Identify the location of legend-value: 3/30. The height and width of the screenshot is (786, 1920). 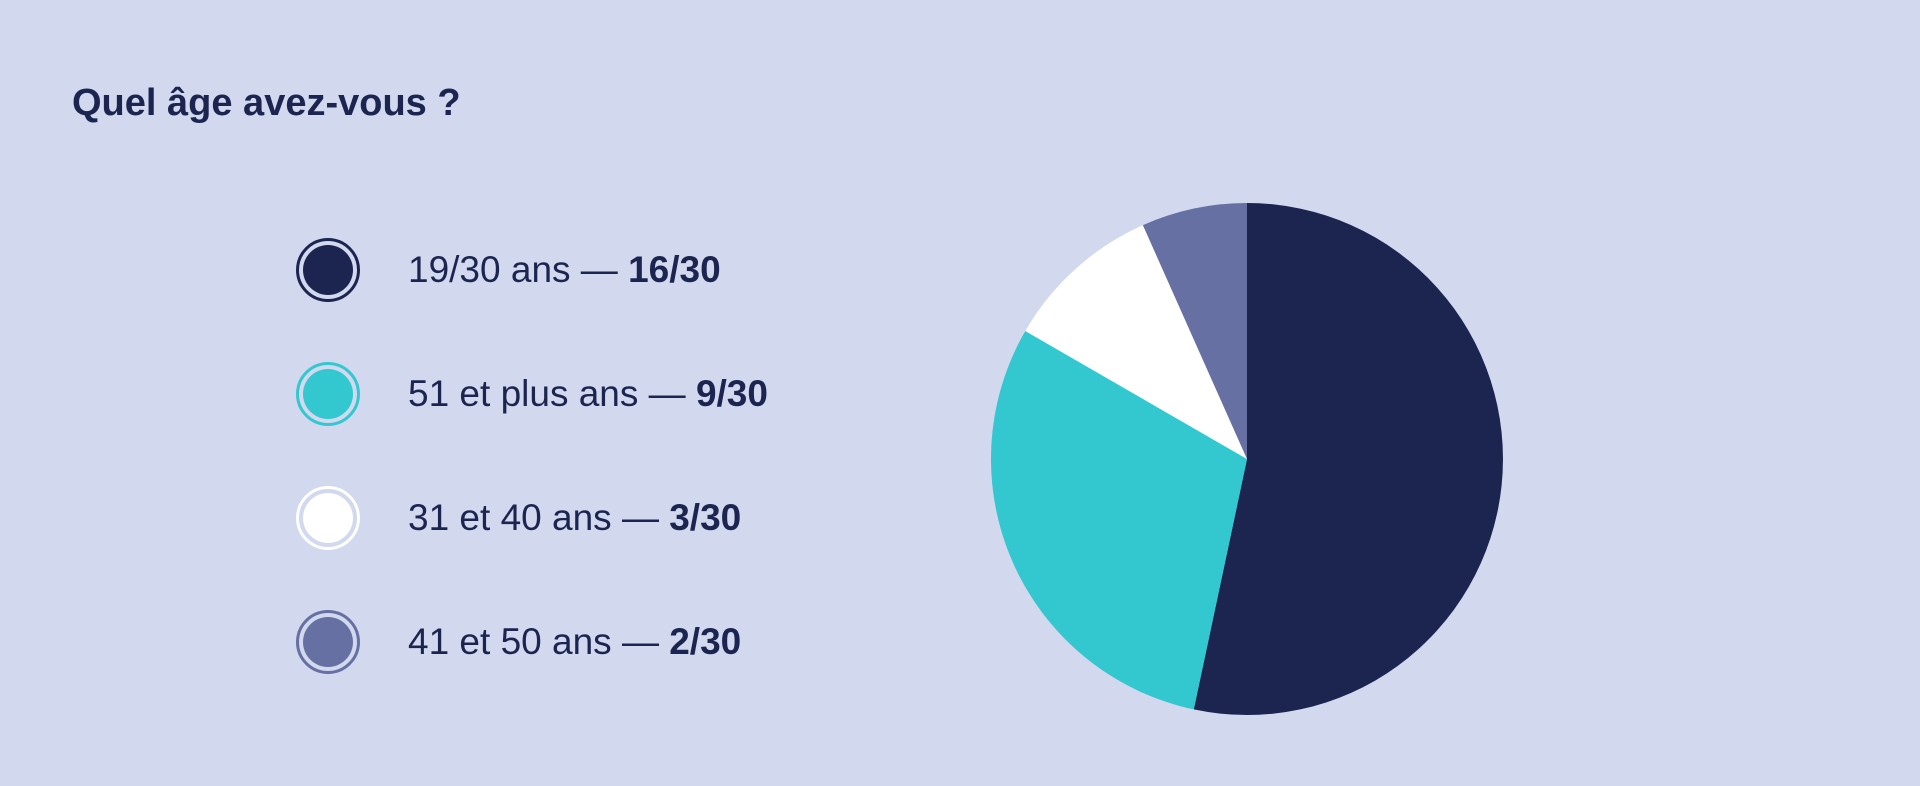
(705, 517).